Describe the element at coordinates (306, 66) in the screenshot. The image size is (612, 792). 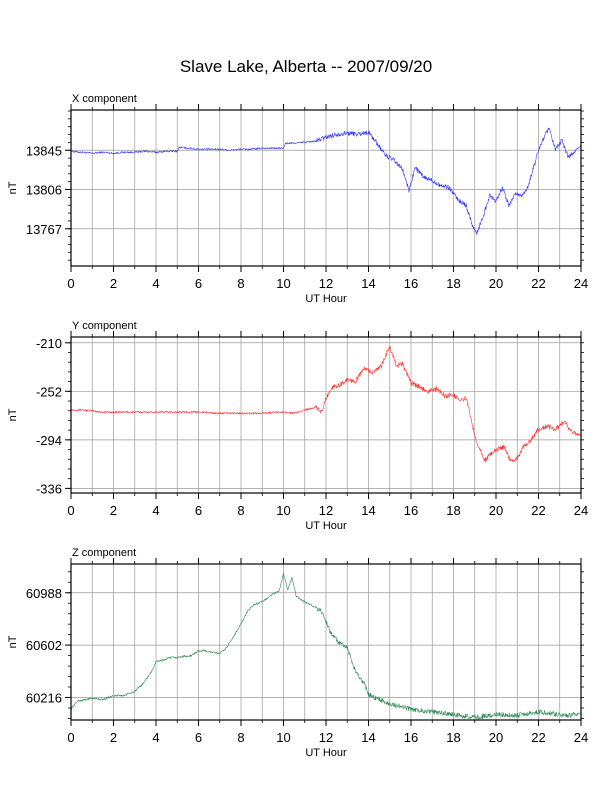
I see `figure-title: Slave Lake, Alberta -- 2007/09/20` at that location.